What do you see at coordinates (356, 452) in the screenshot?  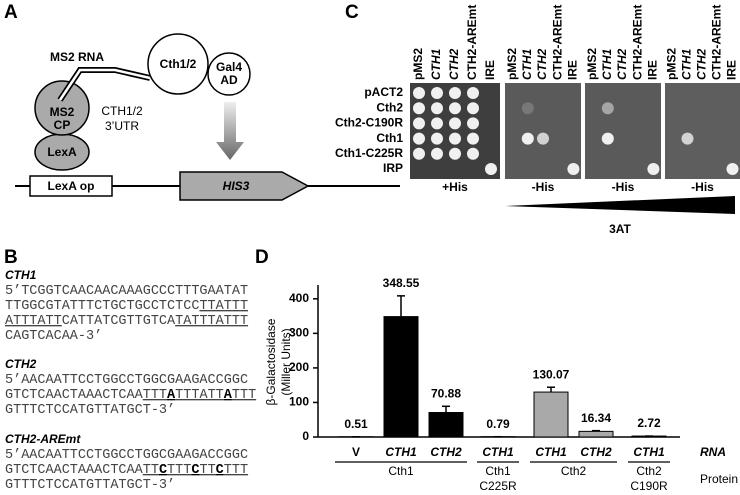 I see `x-tick-label: V` at bounding box center [356, 452].